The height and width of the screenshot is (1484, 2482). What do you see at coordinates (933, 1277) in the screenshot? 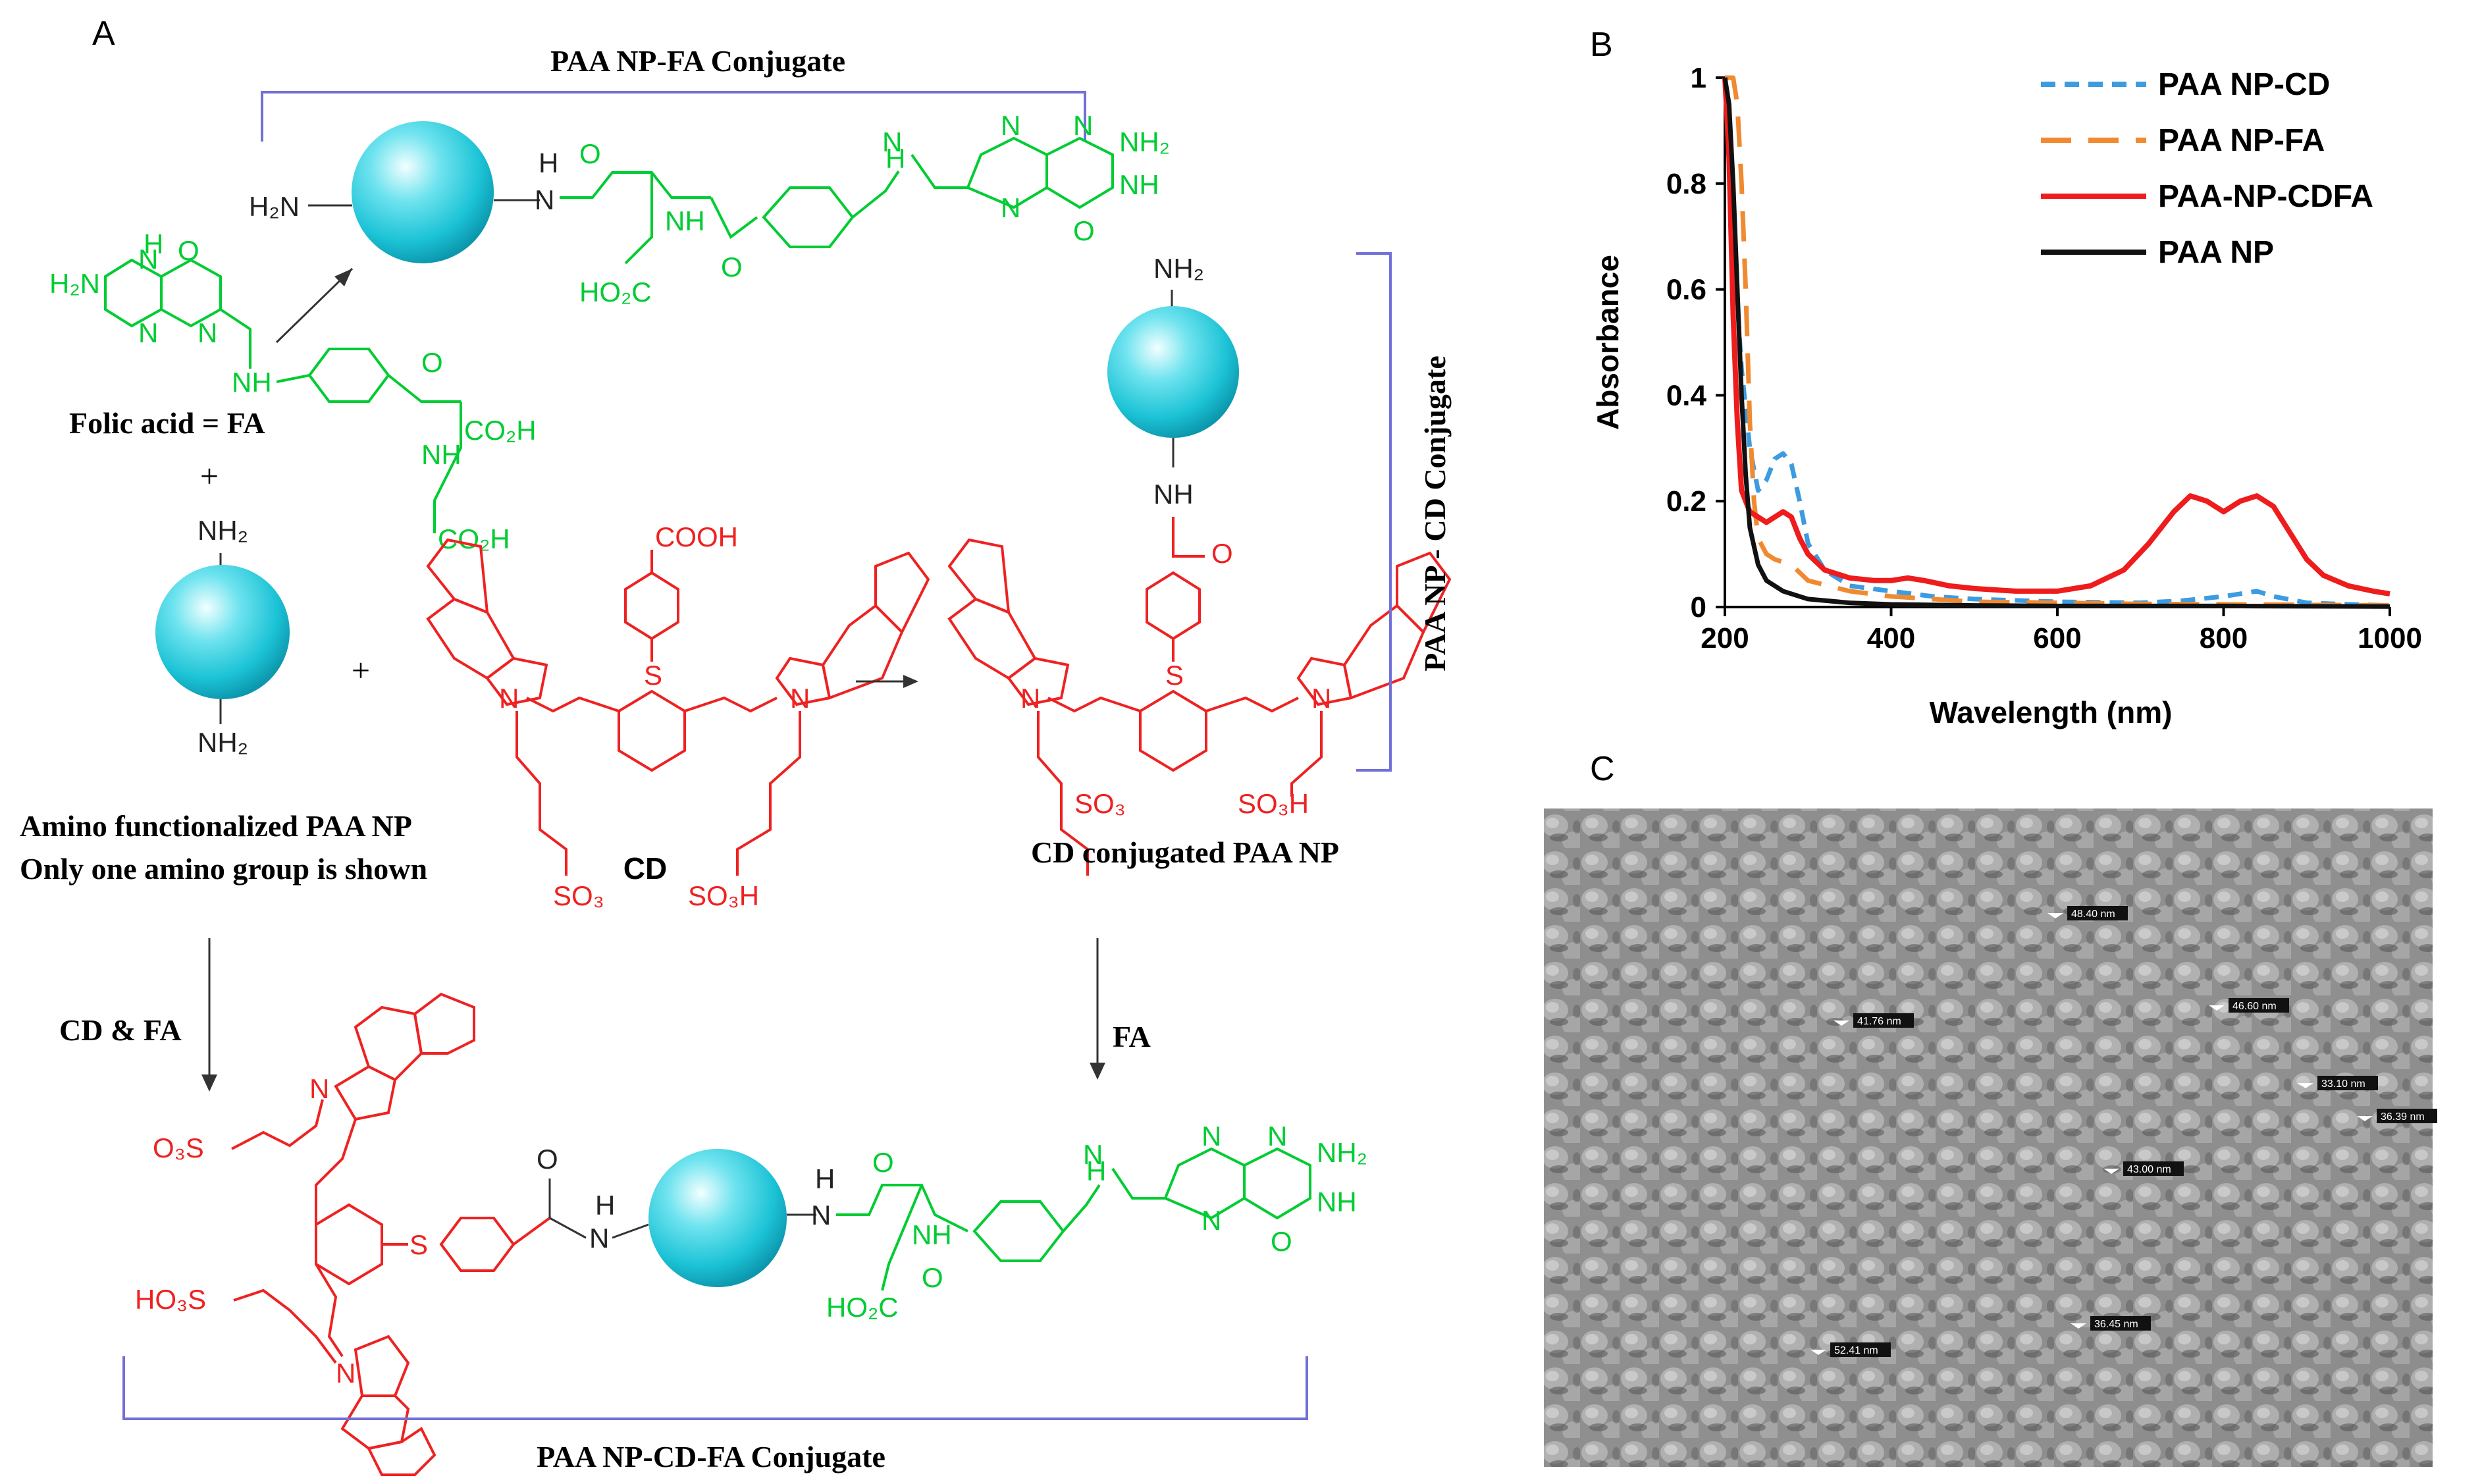
I see `atom-o-bottom-g2: O` at bounding box center [933, 1277].